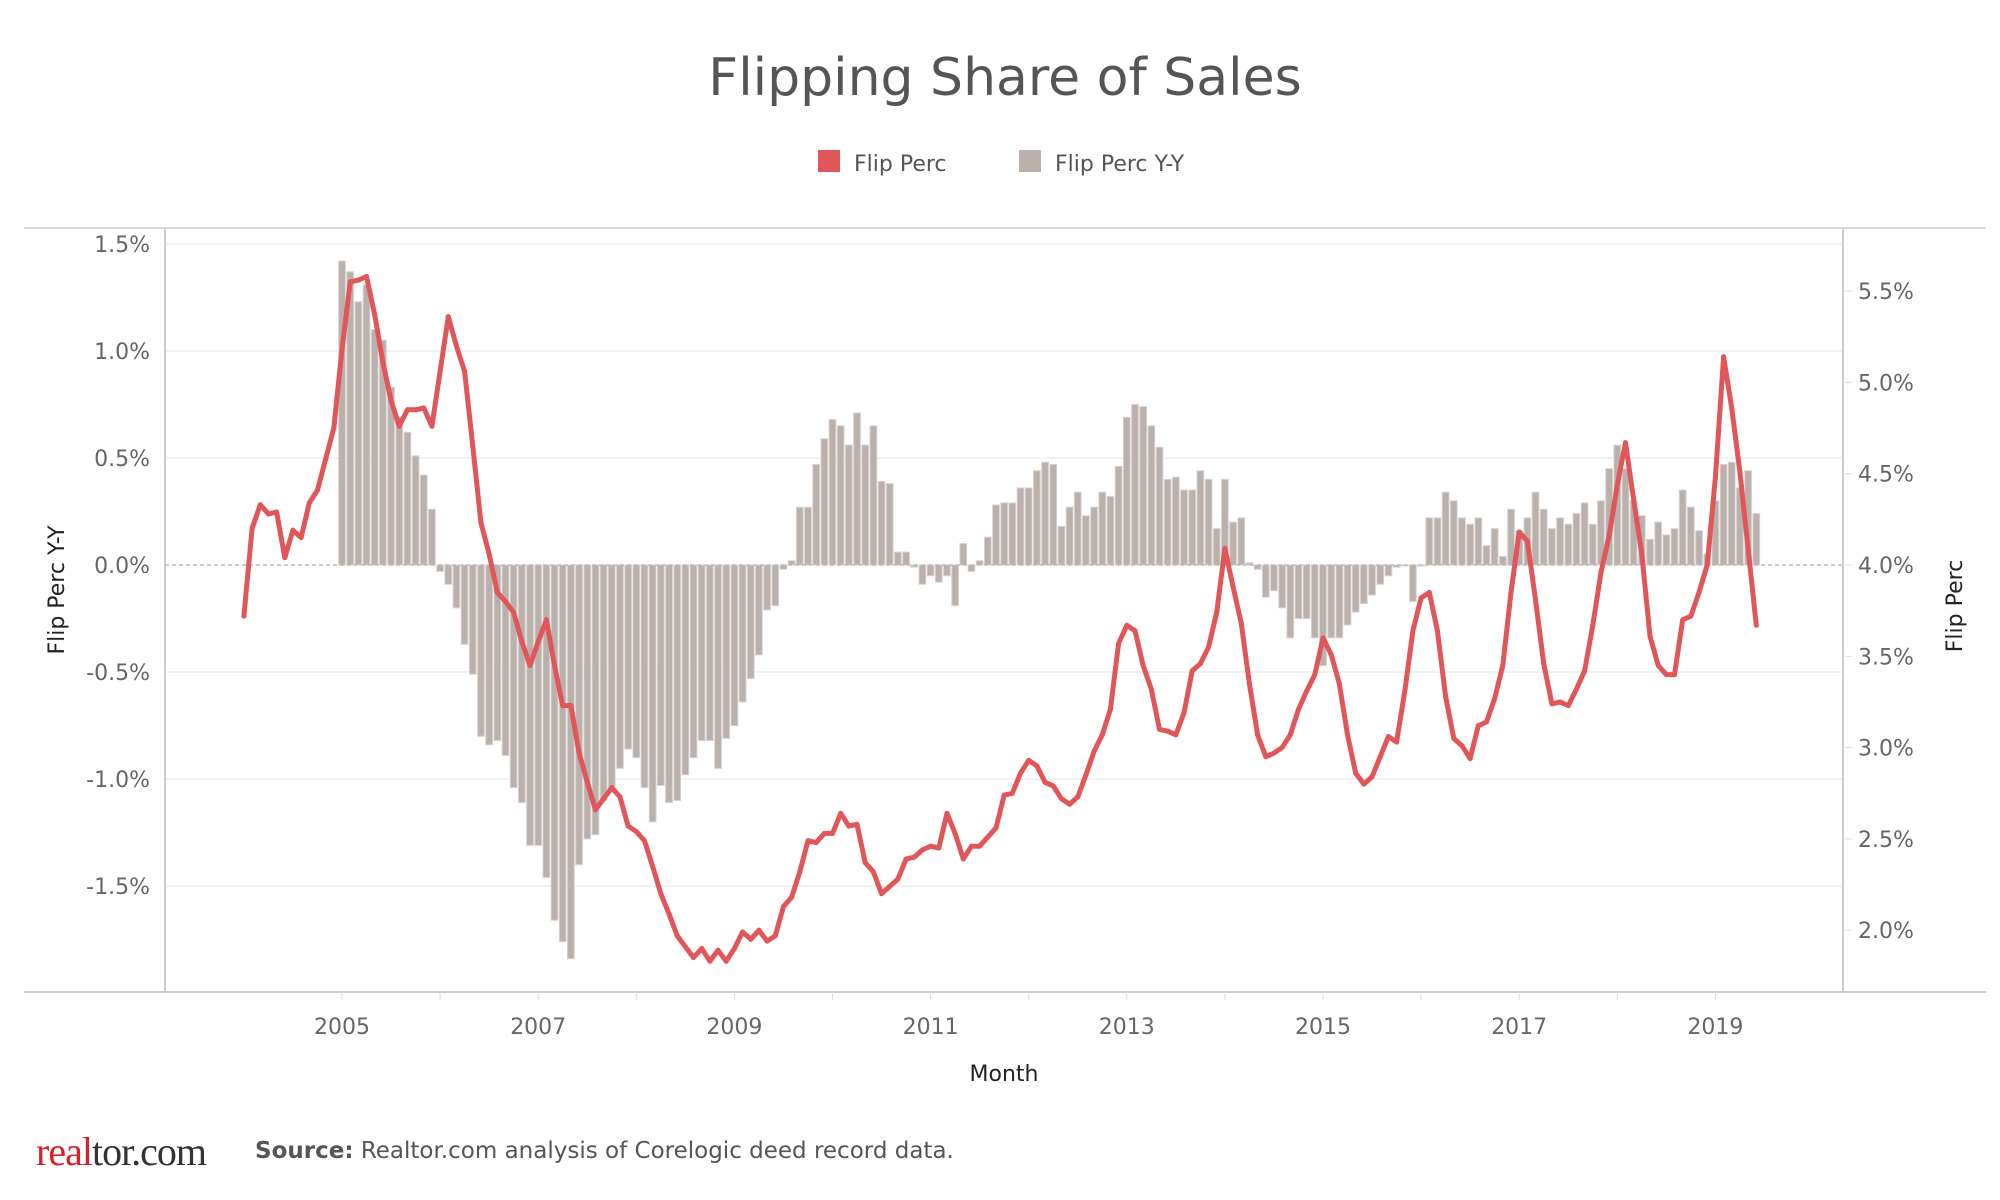 This screenshot has width=2000, height=1200. What do you see at coordinates (1004, 78) in the screenshot?
I see `chart-title: Flipping Share of Sales` at bounding box center [1004, 78].